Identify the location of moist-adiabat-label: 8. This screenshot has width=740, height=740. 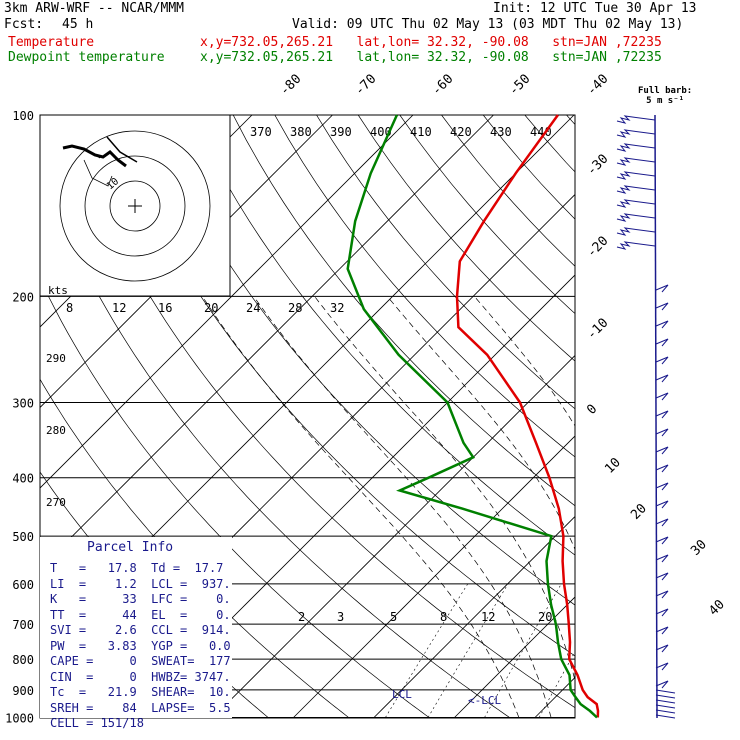
(69, 308).